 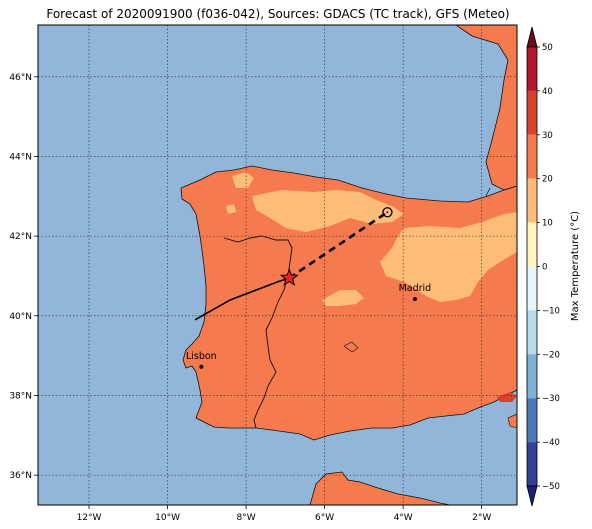 I want to click on x-tick-label: 4°W, so click(x=403, y=518).